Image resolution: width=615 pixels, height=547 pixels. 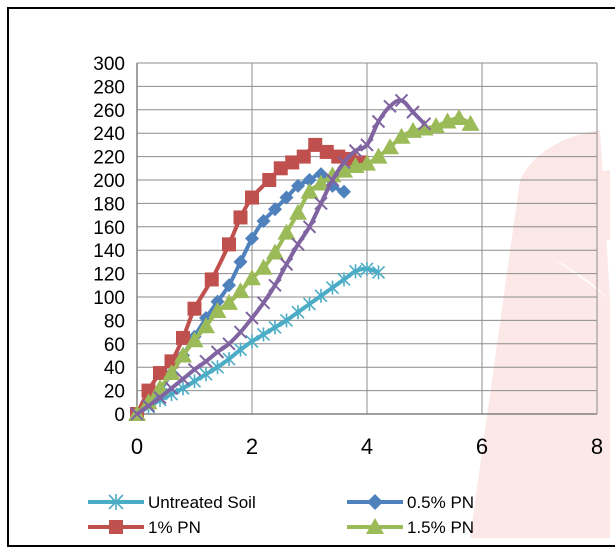 What do you see at coordinates (114, 345) in the screenshot?
I see `y-tick-label: 60` at bounding box center [114, 345].